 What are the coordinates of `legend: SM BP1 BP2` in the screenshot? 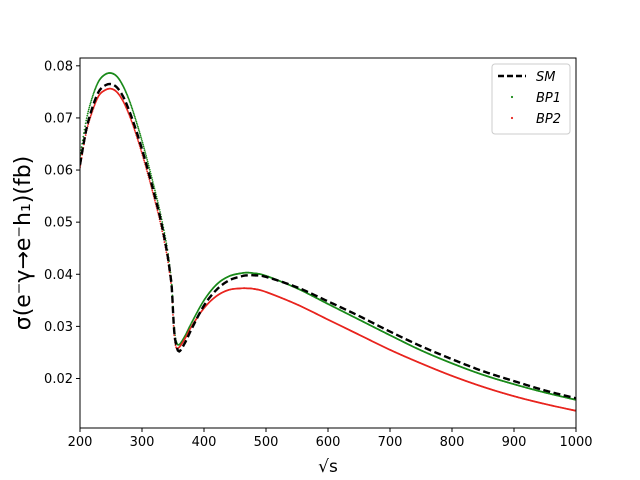 It's located at (531, 99).